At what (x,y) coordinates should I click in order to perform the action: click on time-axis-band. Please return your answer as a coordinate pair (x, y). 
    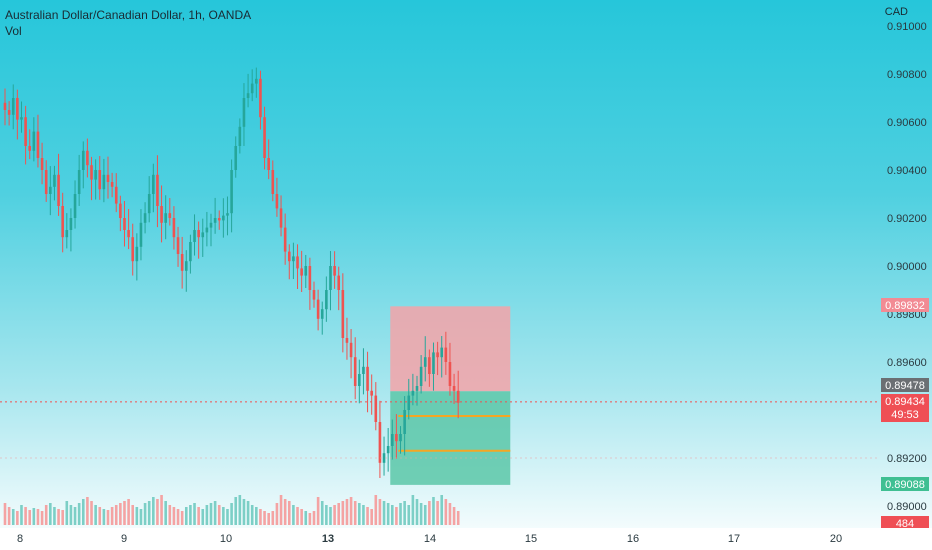
    Looking at the image, I should click on (466, 539).